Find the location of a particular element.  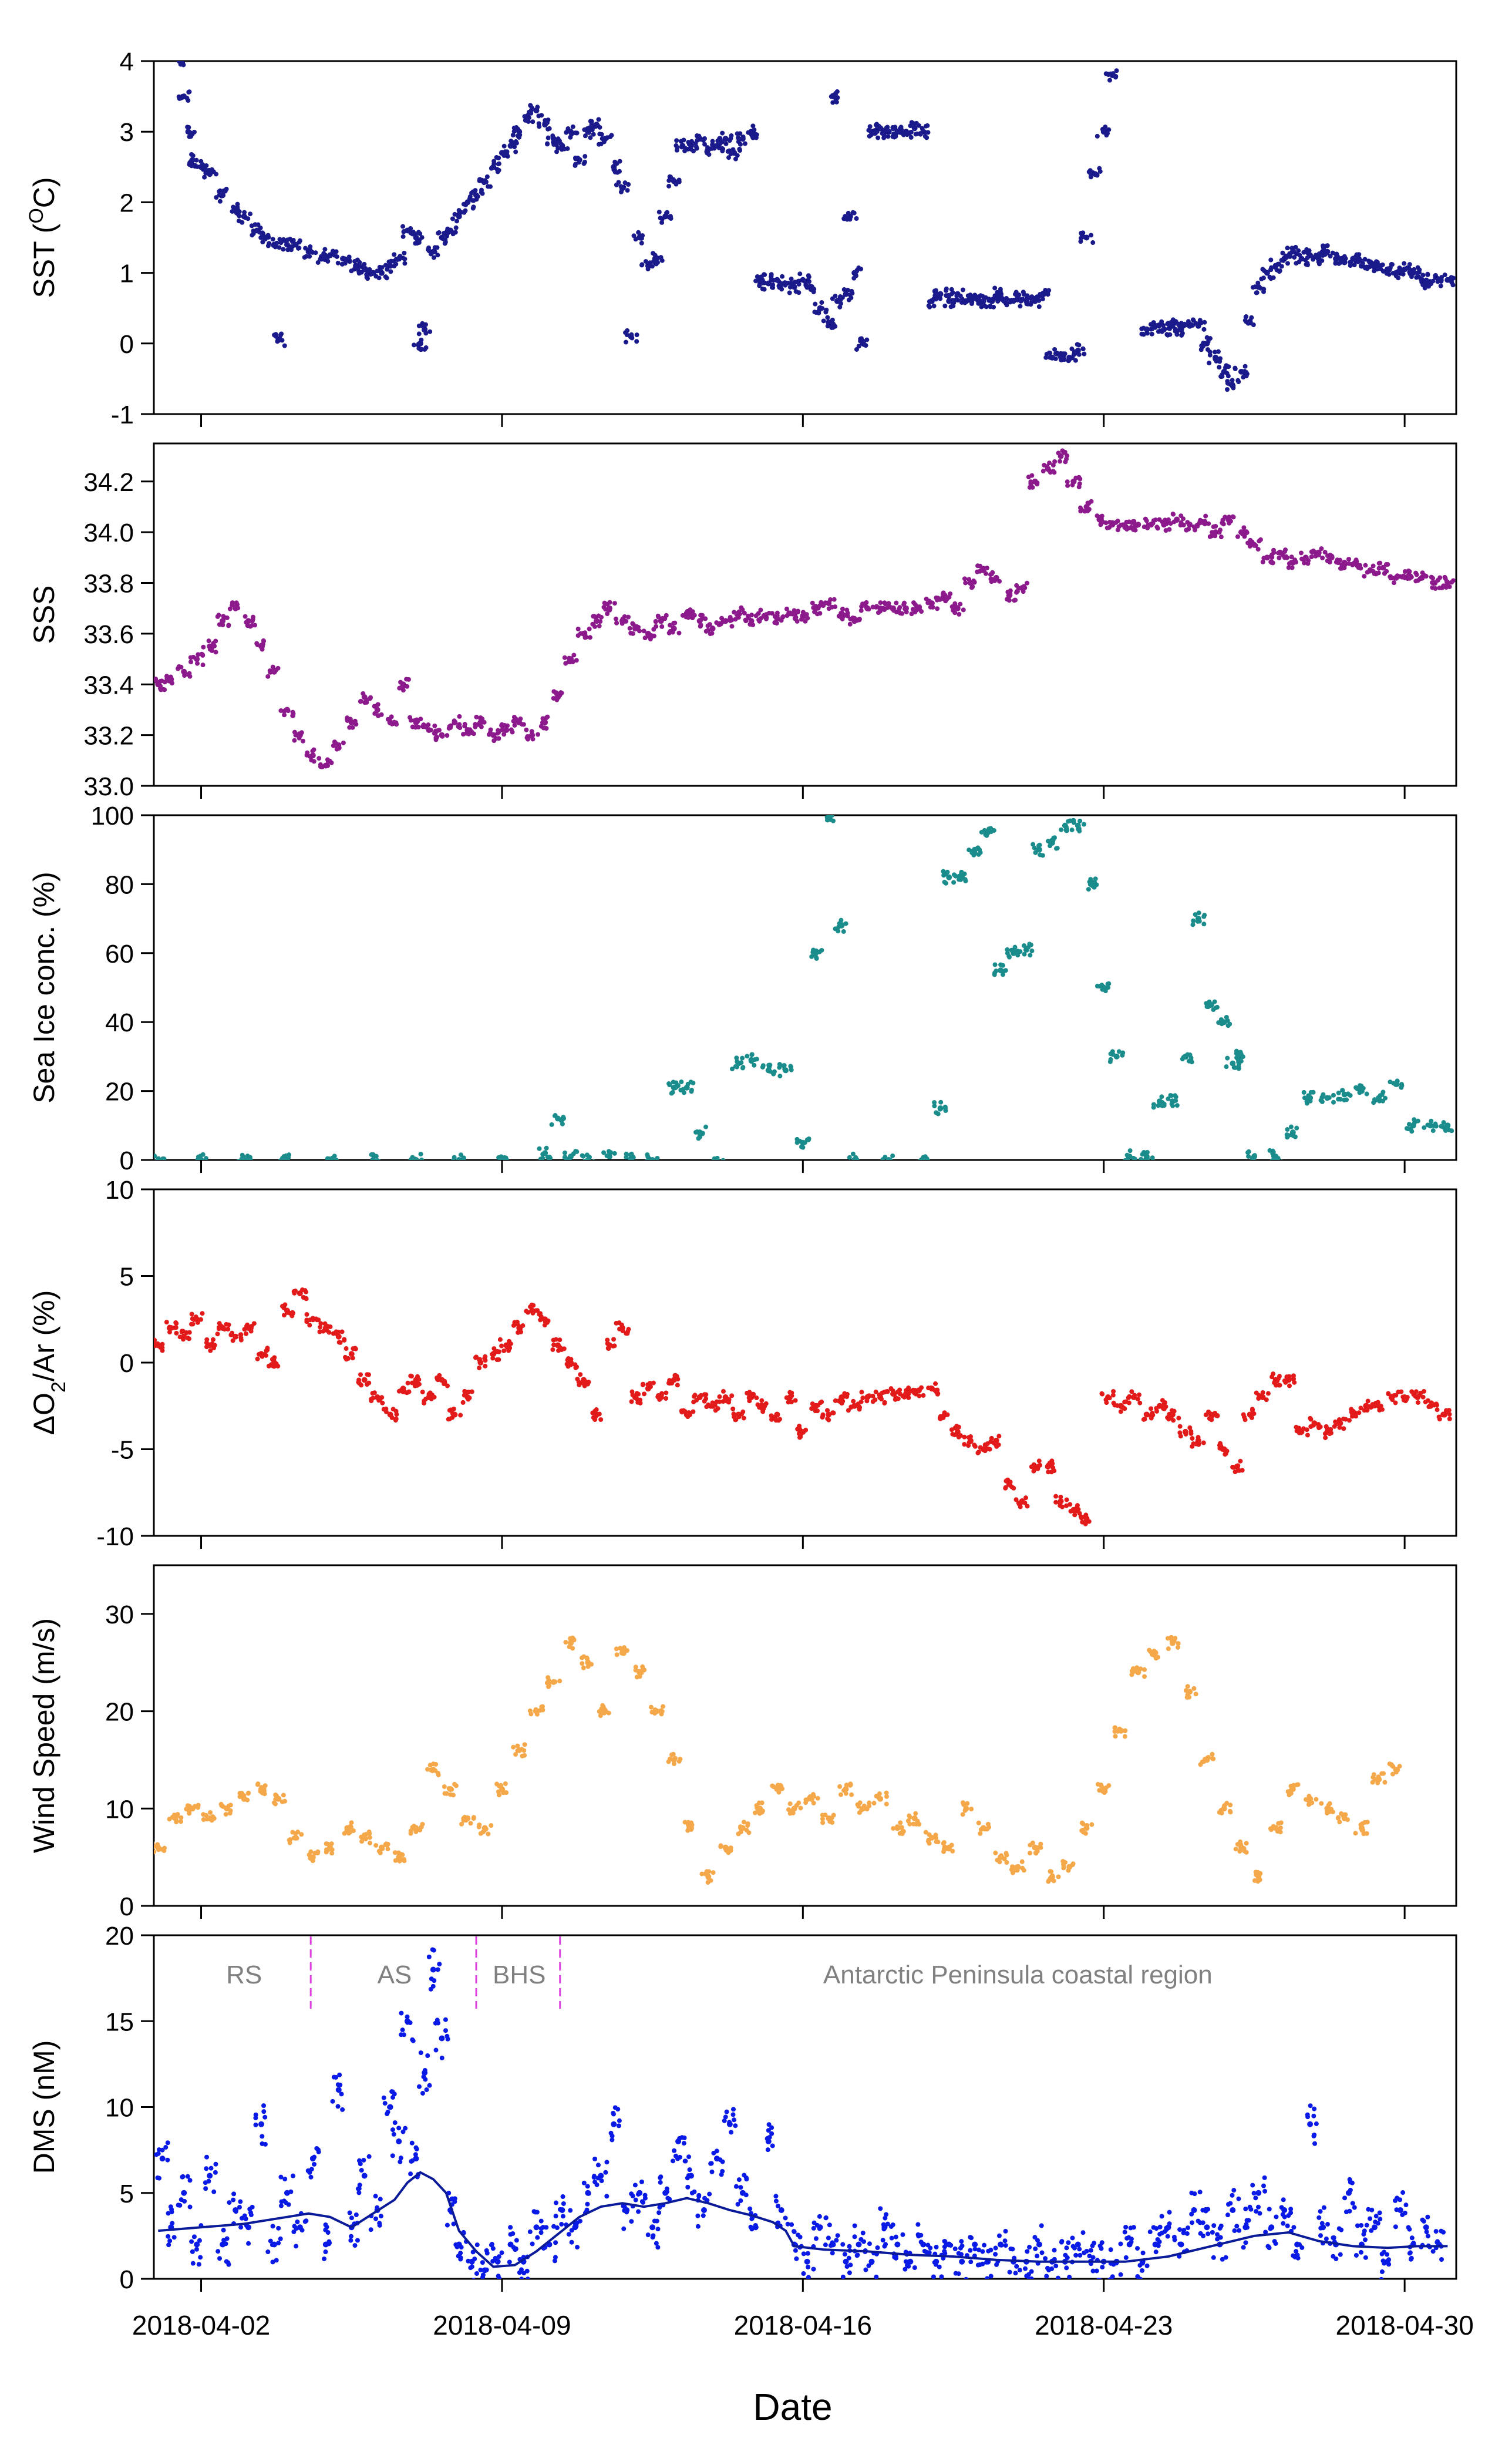

y-tick-label: -5 is located at coordinates (122, 1451).